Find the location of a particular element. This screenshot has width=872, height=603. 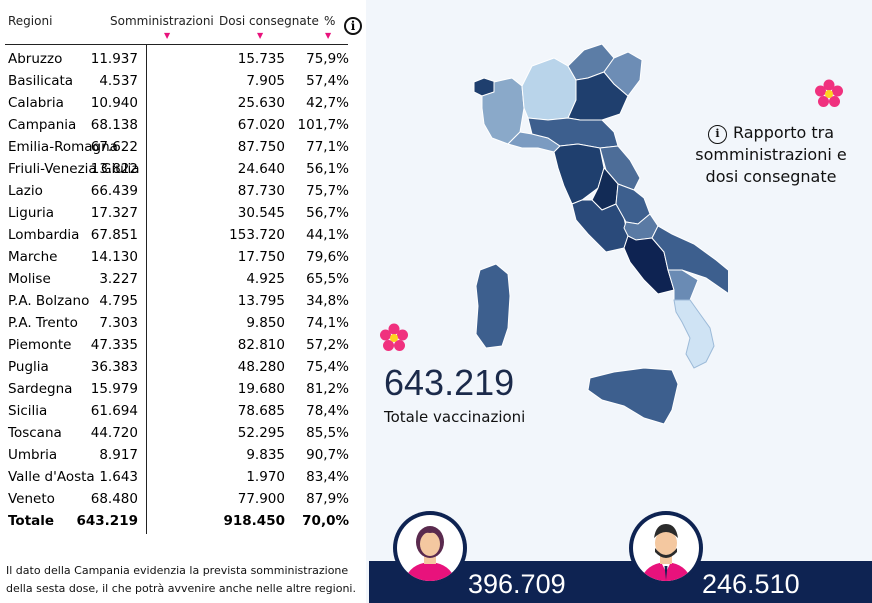

table-row: Lombardia 67.851 153.720 44,1% is located at coordinates (183, 235).